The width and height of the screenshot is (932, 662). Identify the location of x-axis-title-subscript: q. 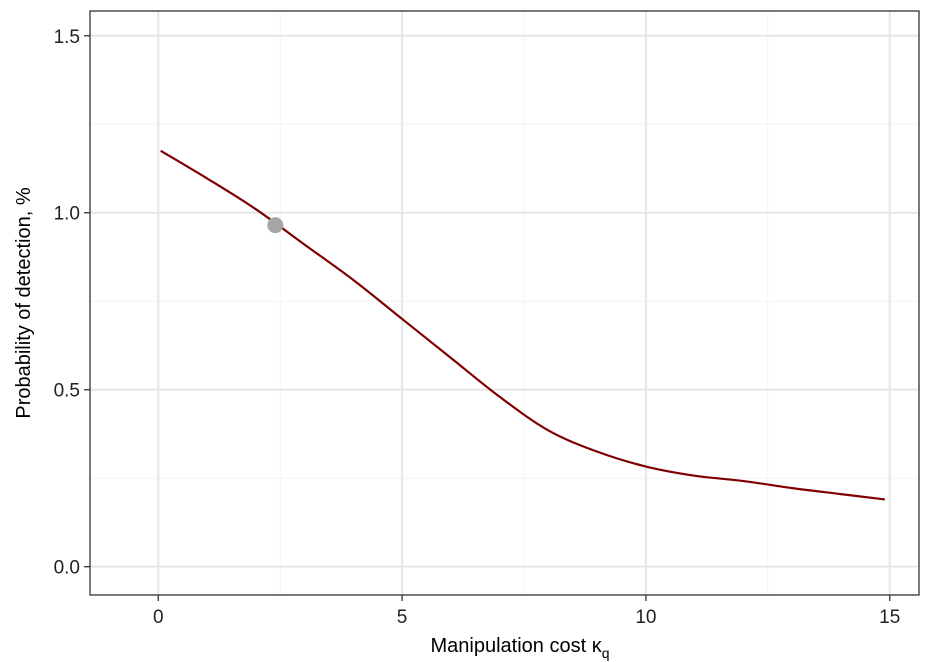
(606, 653).